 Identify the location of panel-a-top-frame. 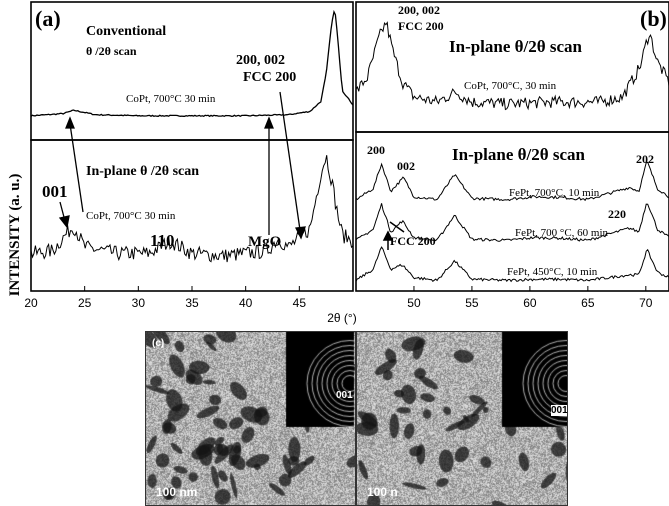
(192, 71).